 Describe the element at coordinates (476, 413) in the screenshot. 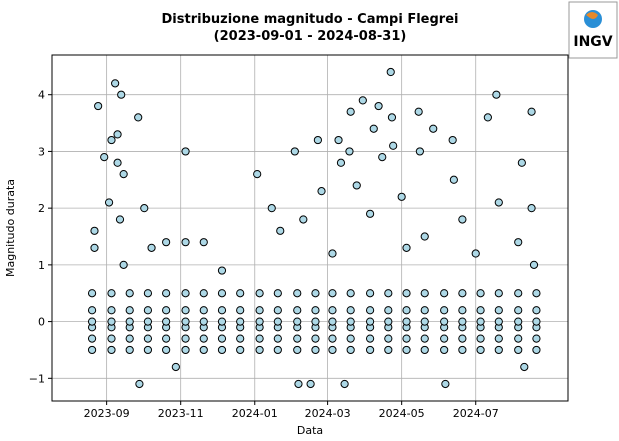

I see `x-tick-label: 2024-07` at that location.